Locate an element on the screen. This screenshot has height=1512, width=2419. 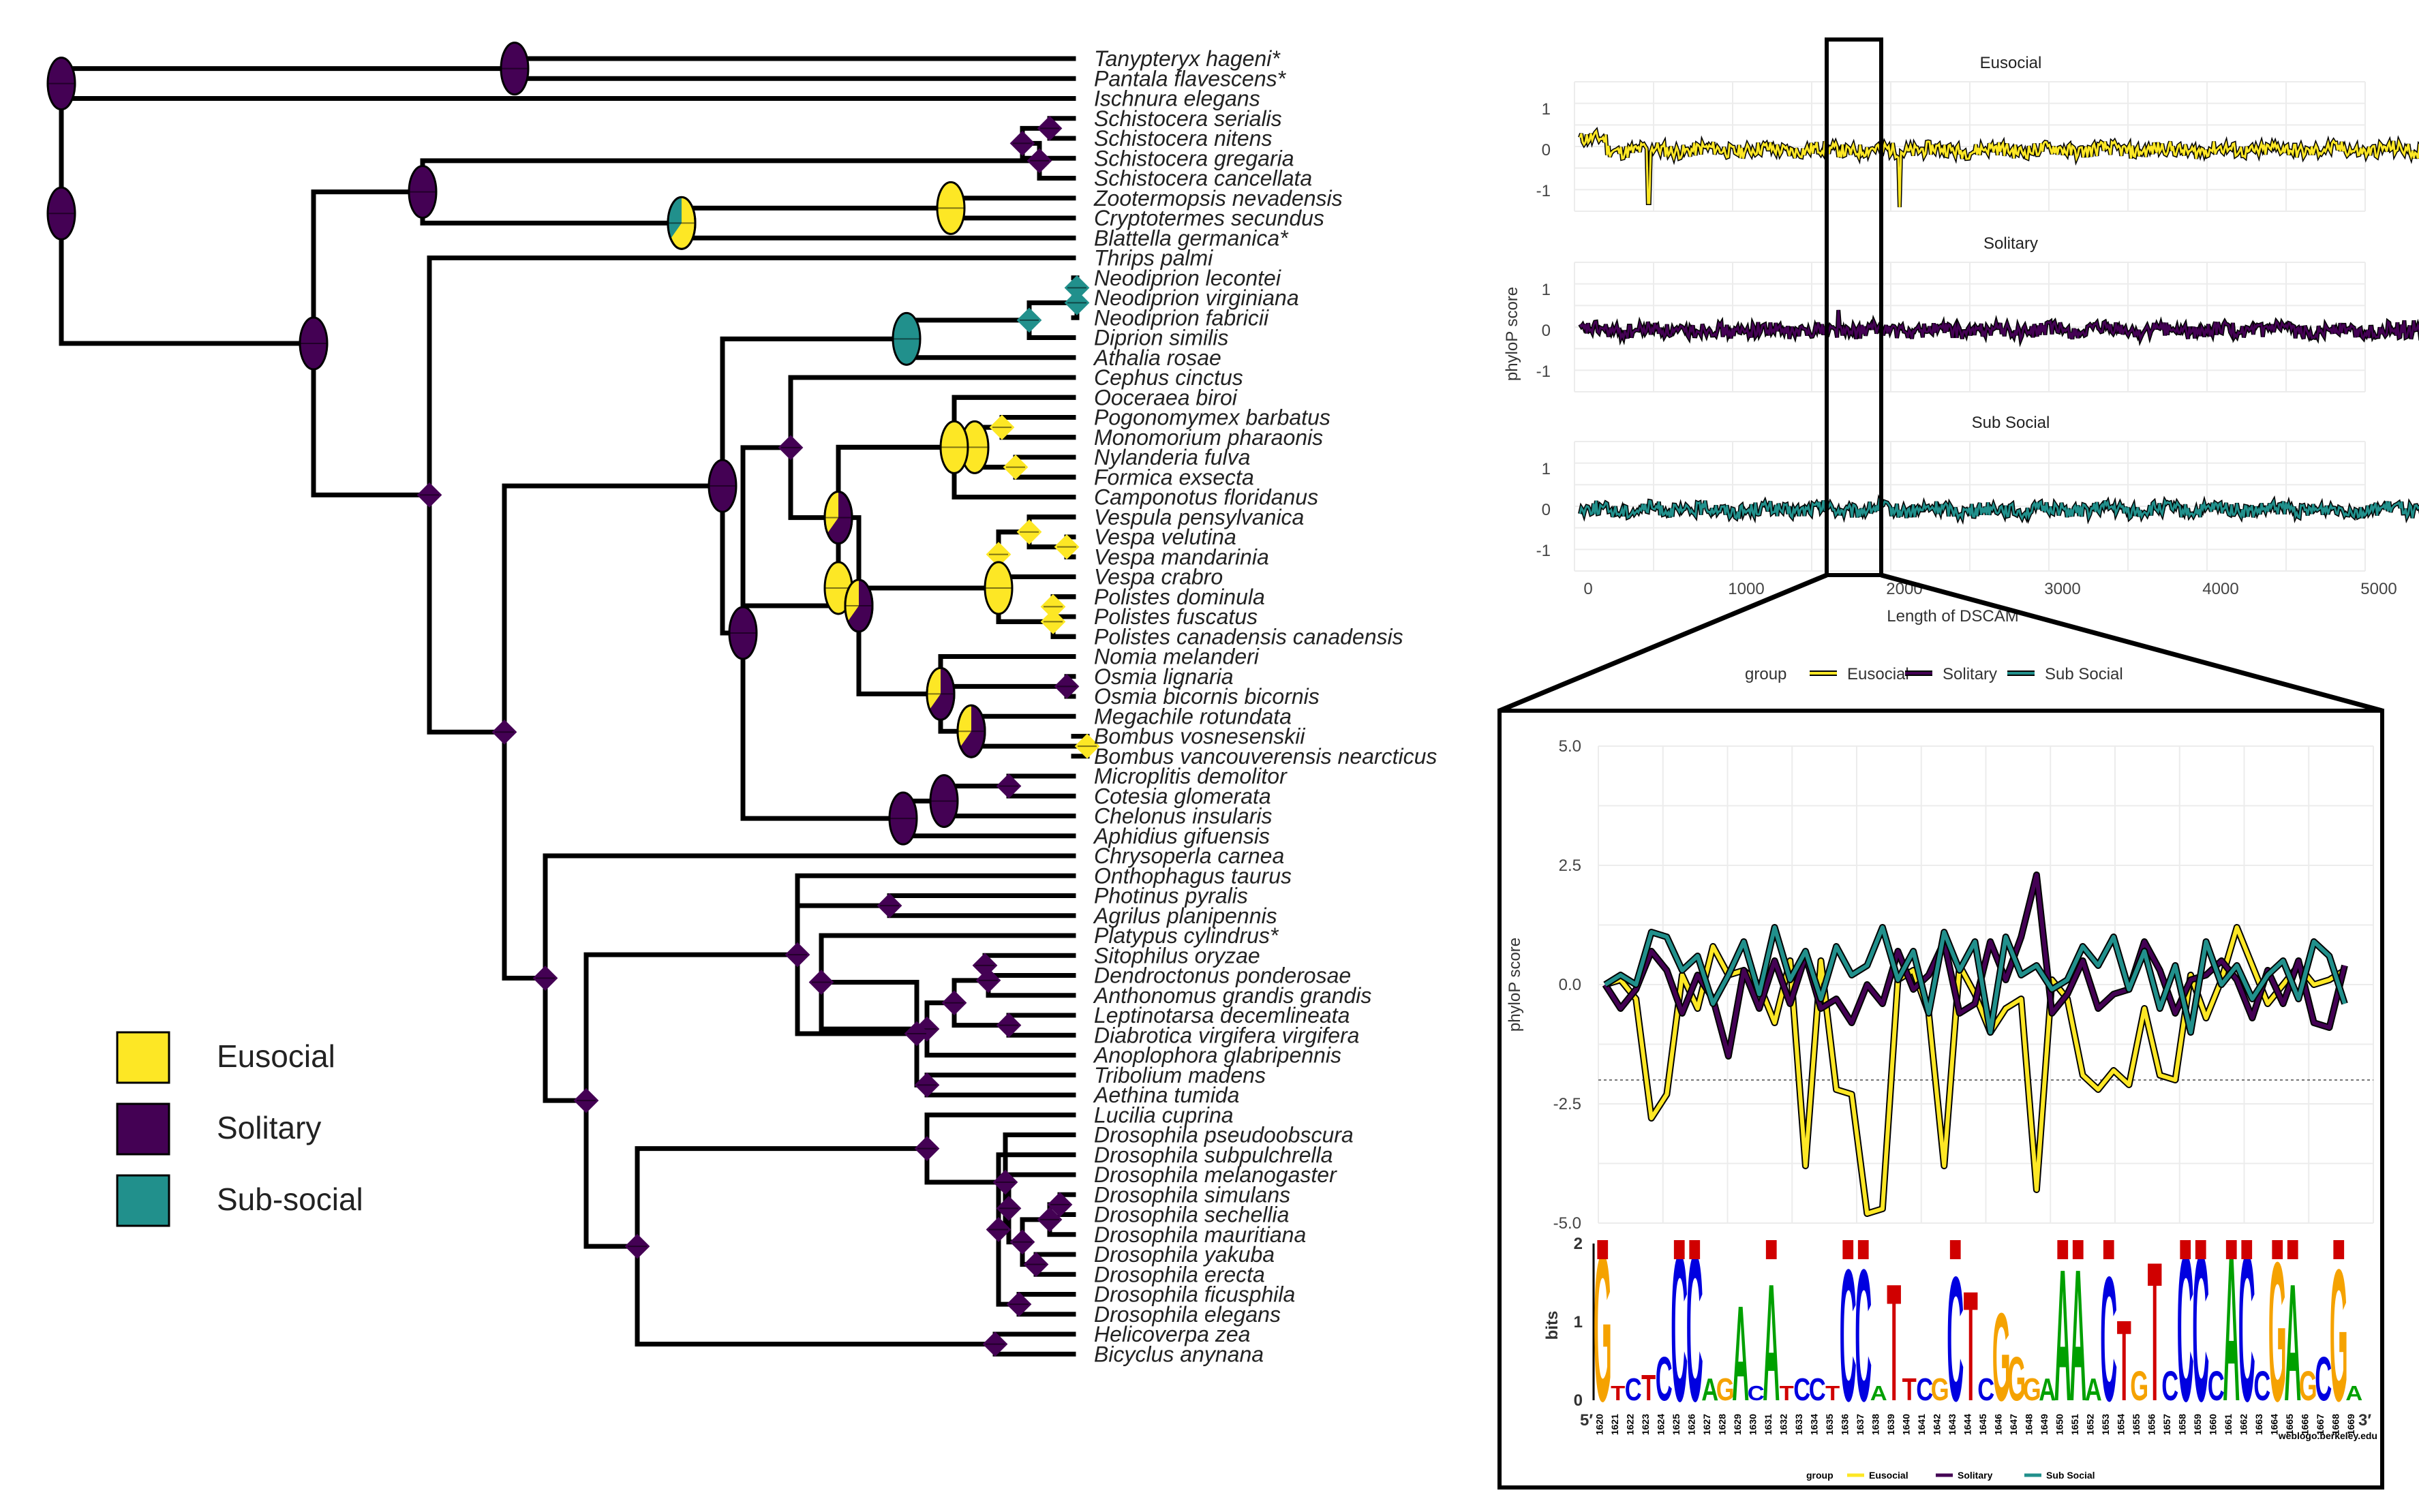
logo-position-label: 1650 is located at coordinates (2060, 1424).